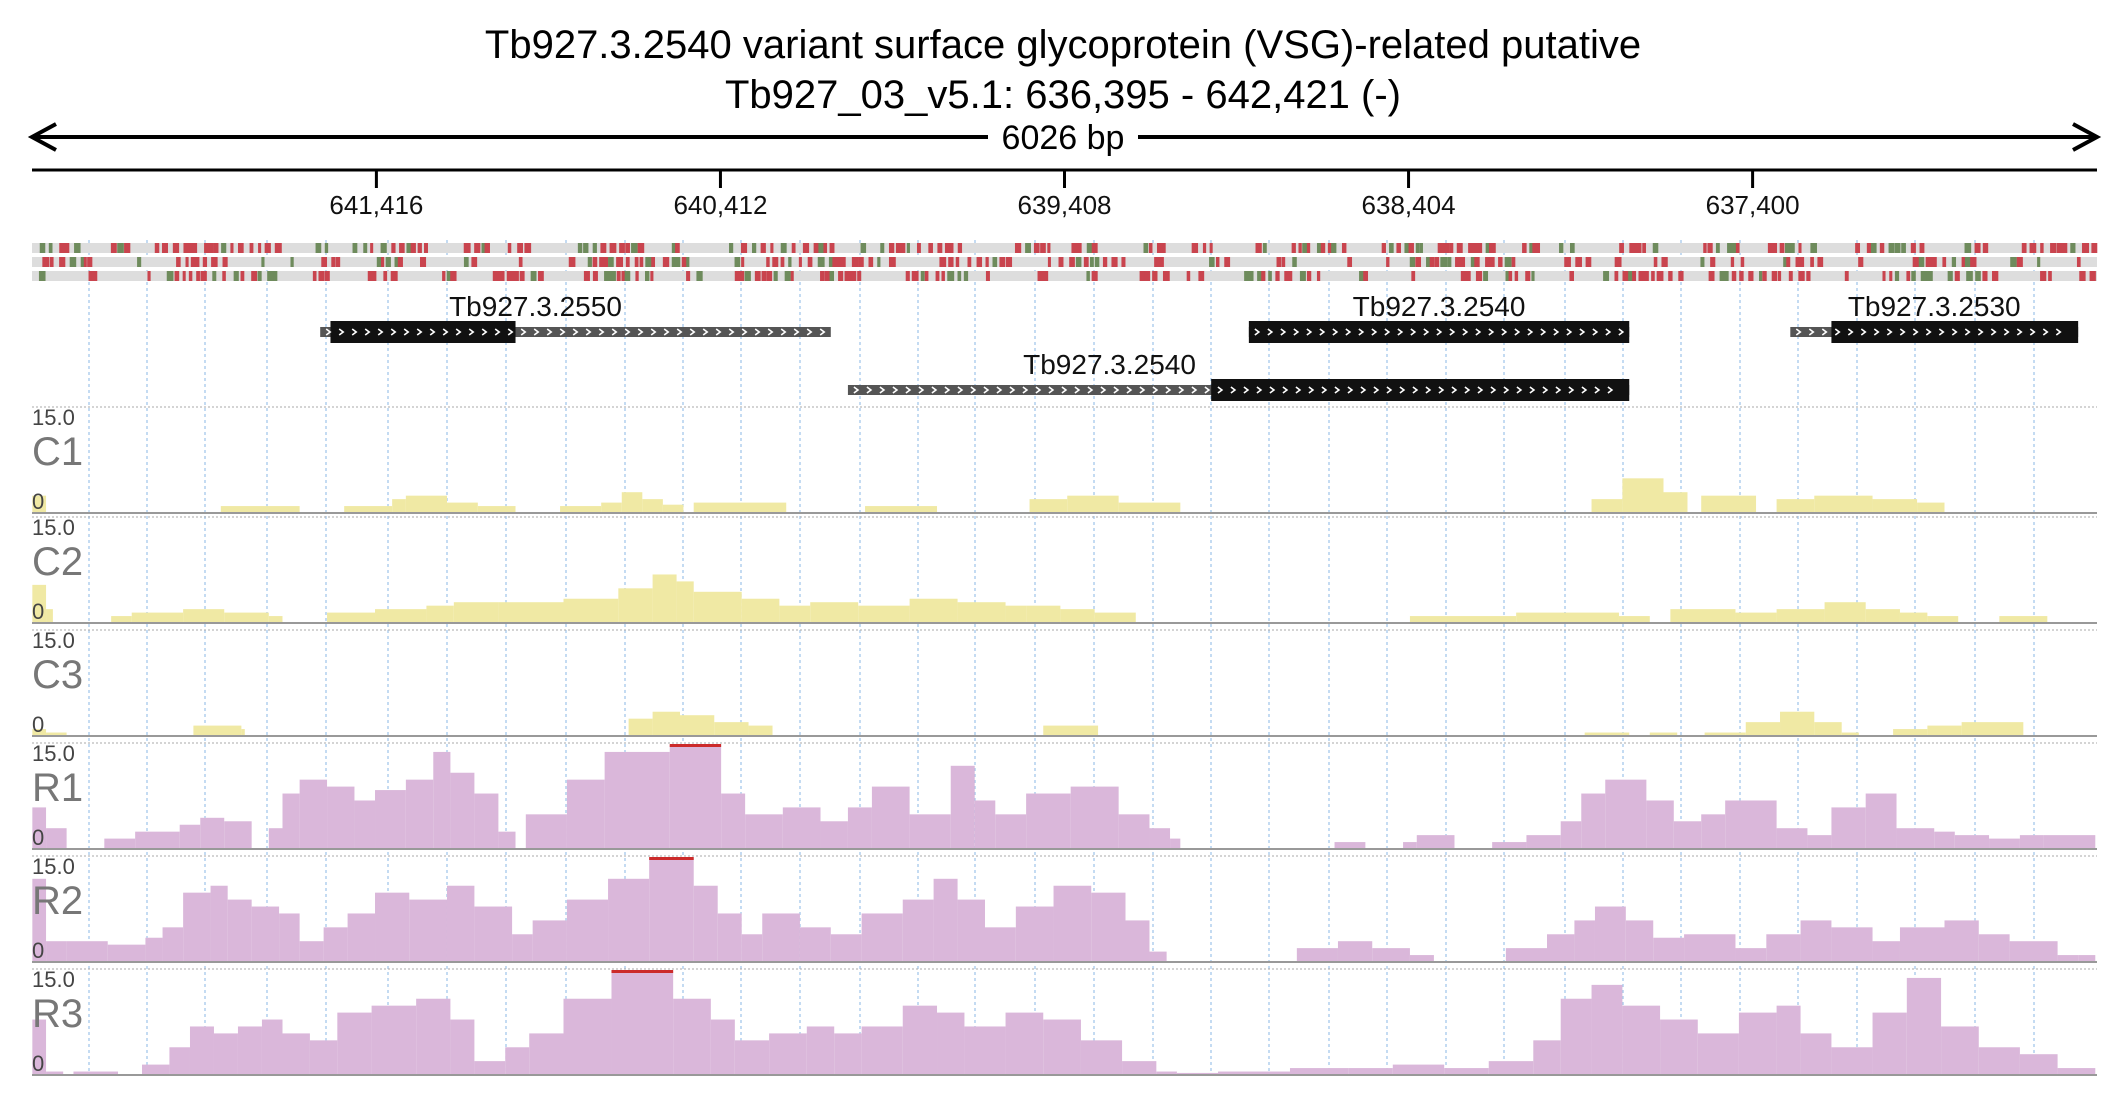 The width and height of the screenshot is (2126, 1112). What do you see at coordinates (1064, 276) in the screenshot?
I see `variant-row-bg` at bounding box center [1064, 276].